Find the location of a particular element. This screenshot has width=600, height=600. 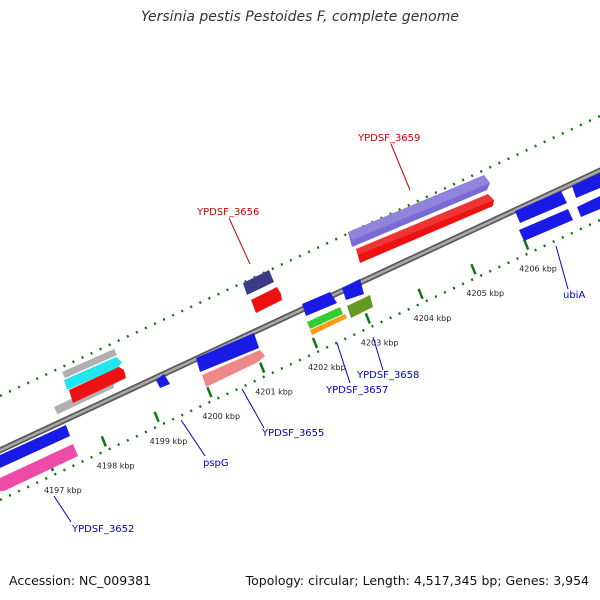

gene-label-ypdsf-3659: YPDSF_3659 is located at coordinates (388, 138).